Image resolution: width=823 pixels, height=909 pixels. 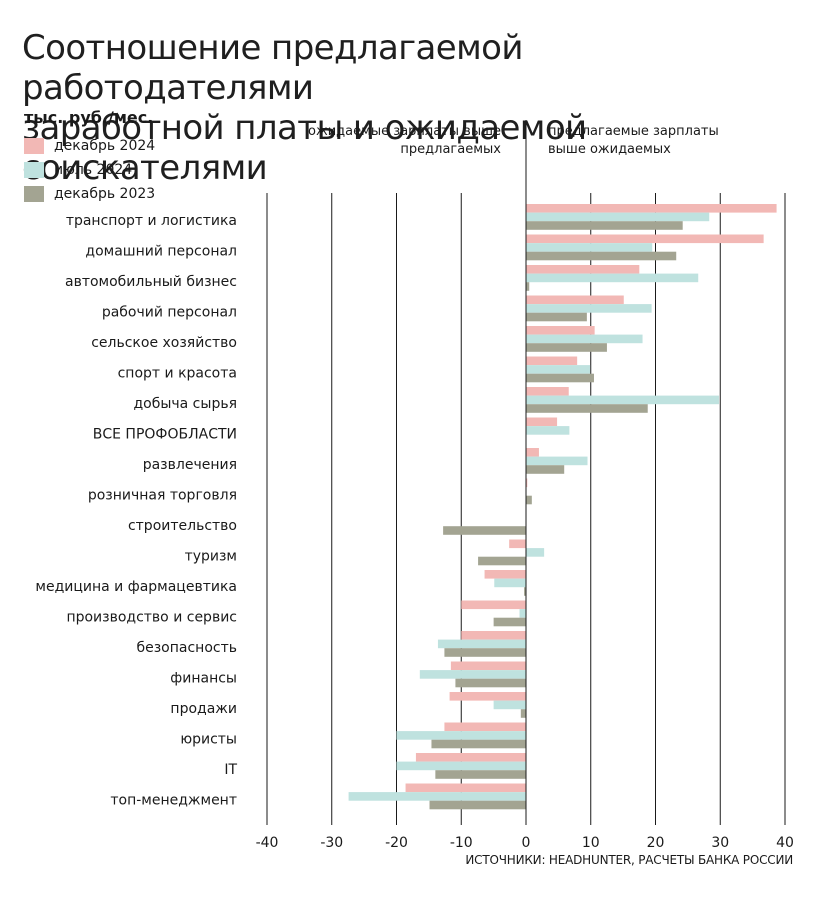 I want to click on hint-left-line-2: предлагаемых, so click(x=450, y=149).